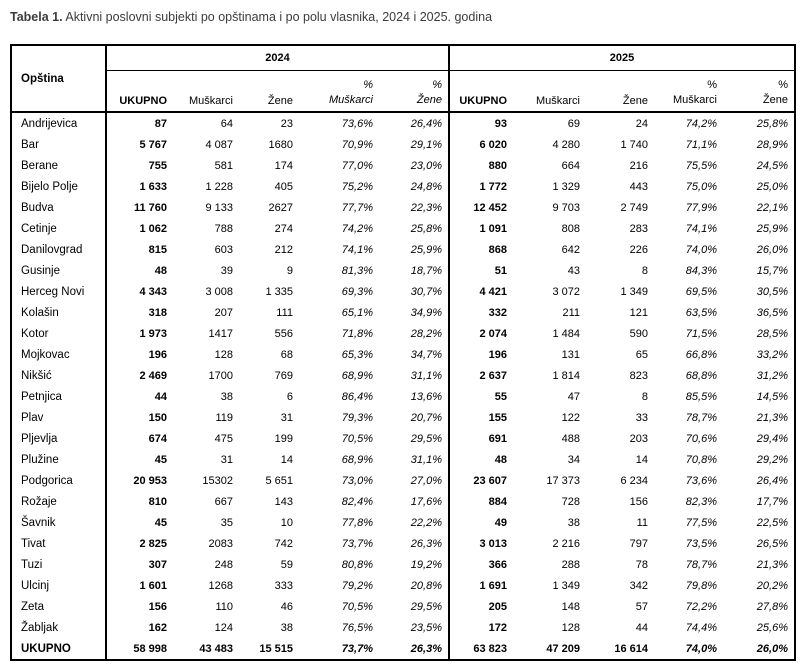 The image size is (805, 667). What do you see at coordinates (701, 627) in the screenshot?
I see `cell-2025-pct-muskarci: 74,4%` at bounding box center [701, 627].